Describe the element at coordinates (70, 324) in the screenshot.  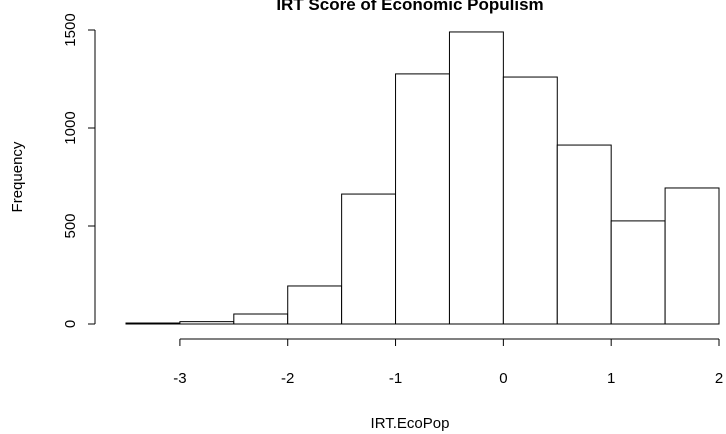
I see `y-tick-label: 0` at that location.